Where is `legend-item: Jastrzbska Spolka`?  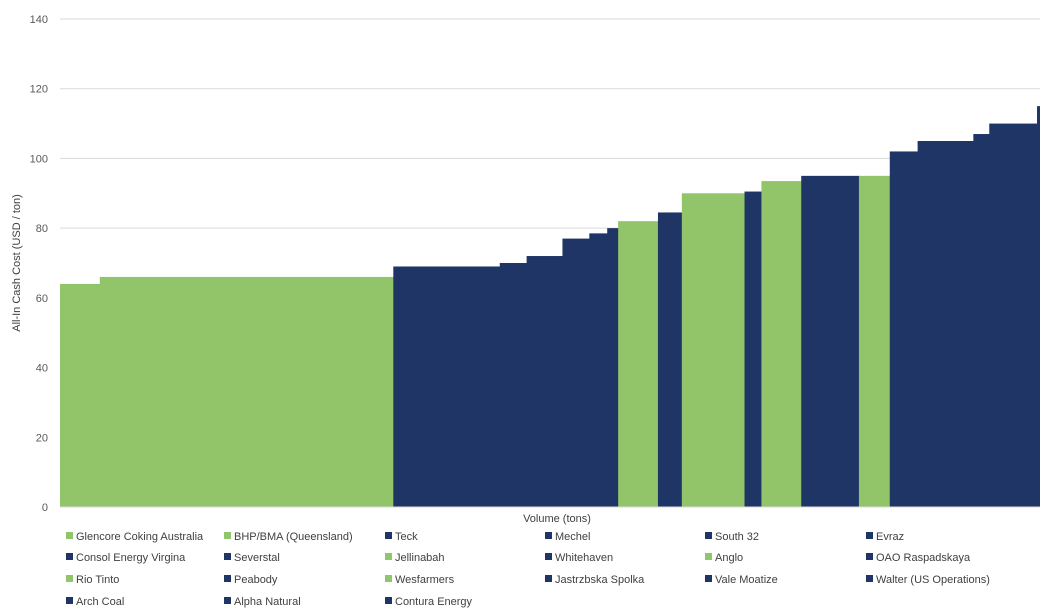 legend-item: Jastrzbska Spolka is located at coordinates (595, 580).